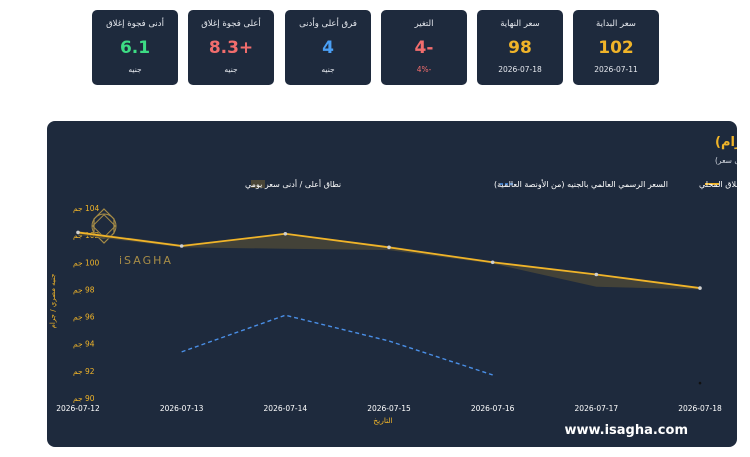 This screenshot has width=750, height=457. I want to click on watermark: iSAGHA, so click(146, 260).